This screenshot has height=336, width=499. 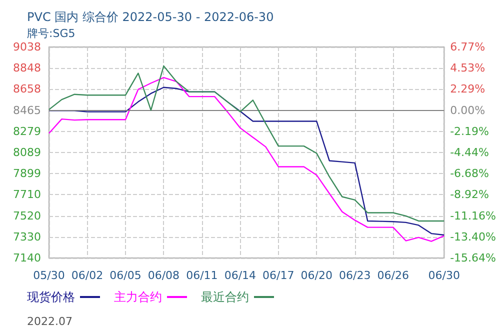 What do you see at coordinates (240, 275) in the screenshot?
I see `x-tick-label: 06/14` at bounding box center [240, 275].